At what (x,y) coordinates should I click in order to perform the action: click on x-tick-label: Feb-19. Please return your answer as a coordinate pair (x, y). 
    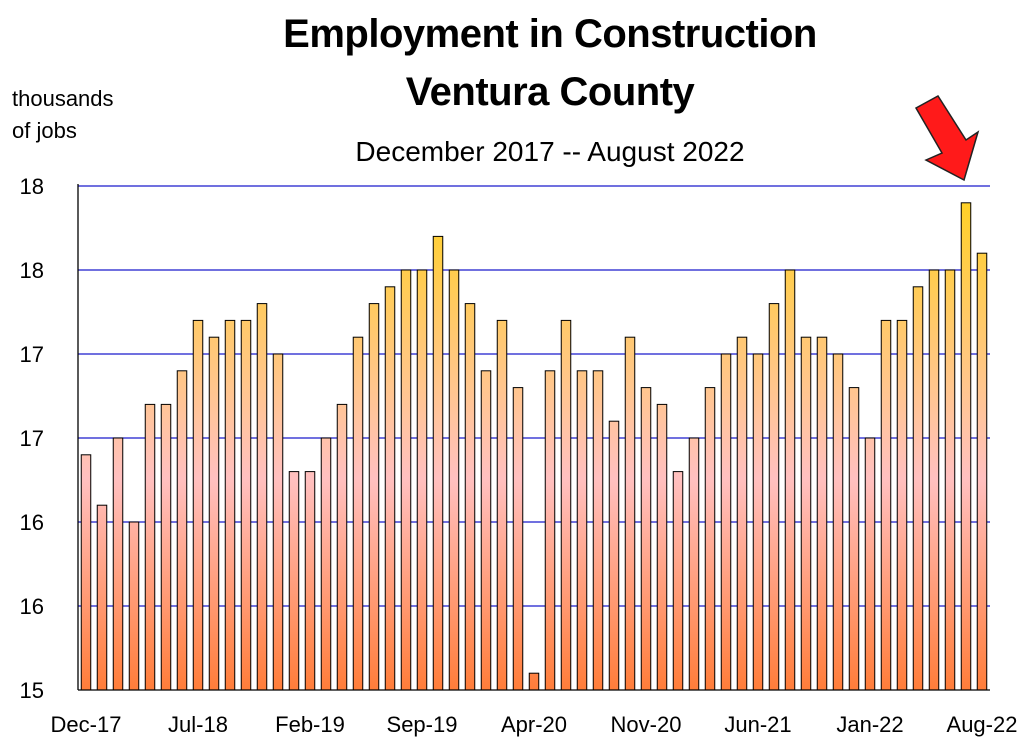
    Looking at the image, I should click on (310, 724).